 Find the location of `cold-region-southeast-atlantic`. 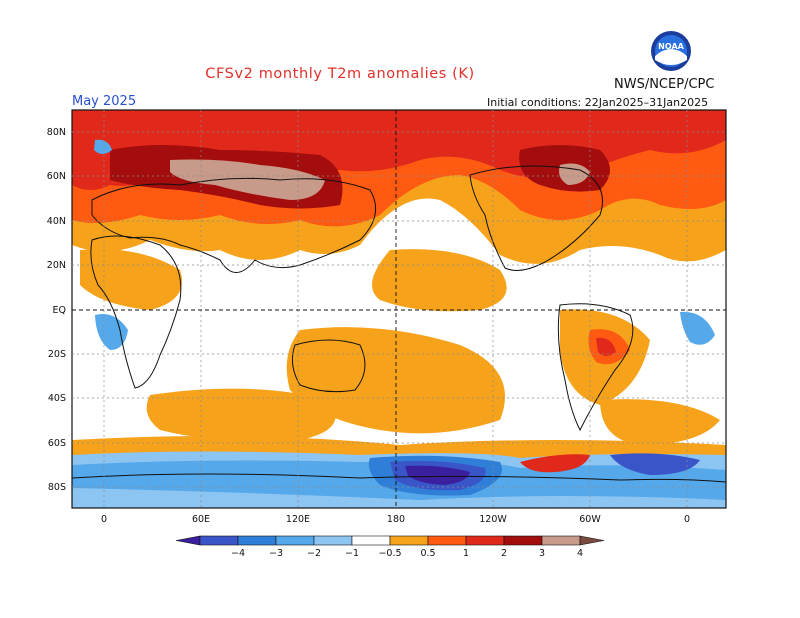

cold-region-southeast-atlantic is located at coordinates (111, 332).